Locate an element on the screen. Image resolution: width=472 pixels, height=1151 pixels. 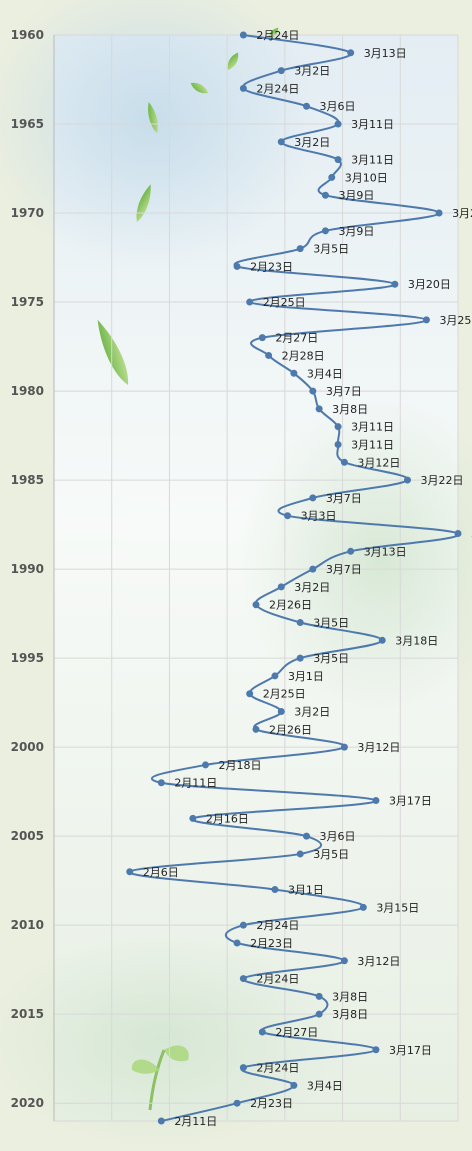
y-tick-label: 2020 is located at coordinates (27, 1103).